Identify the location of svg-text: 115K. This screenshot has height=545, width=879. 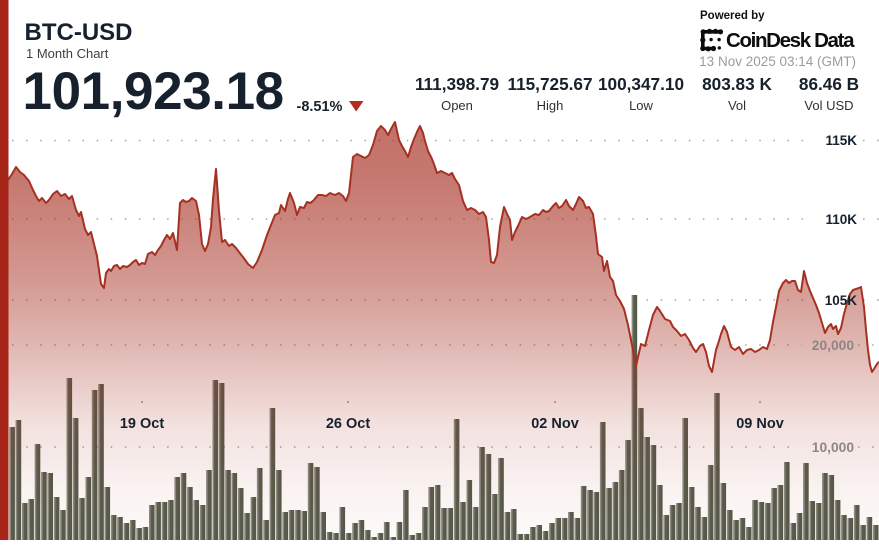
(841, 140).